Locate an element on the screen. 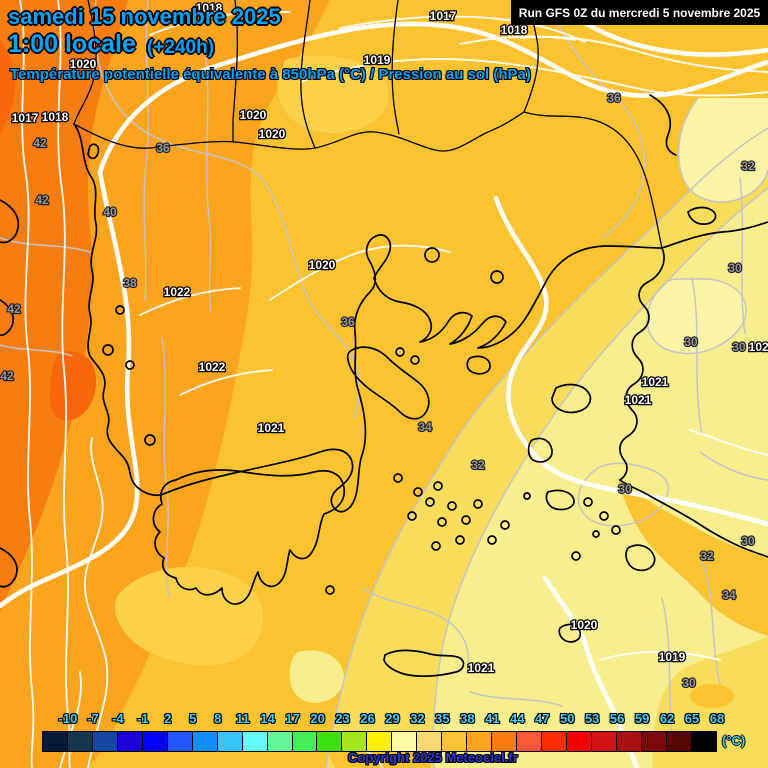  colorbar-tick-label: 8 is located at coordinates (218, 718).